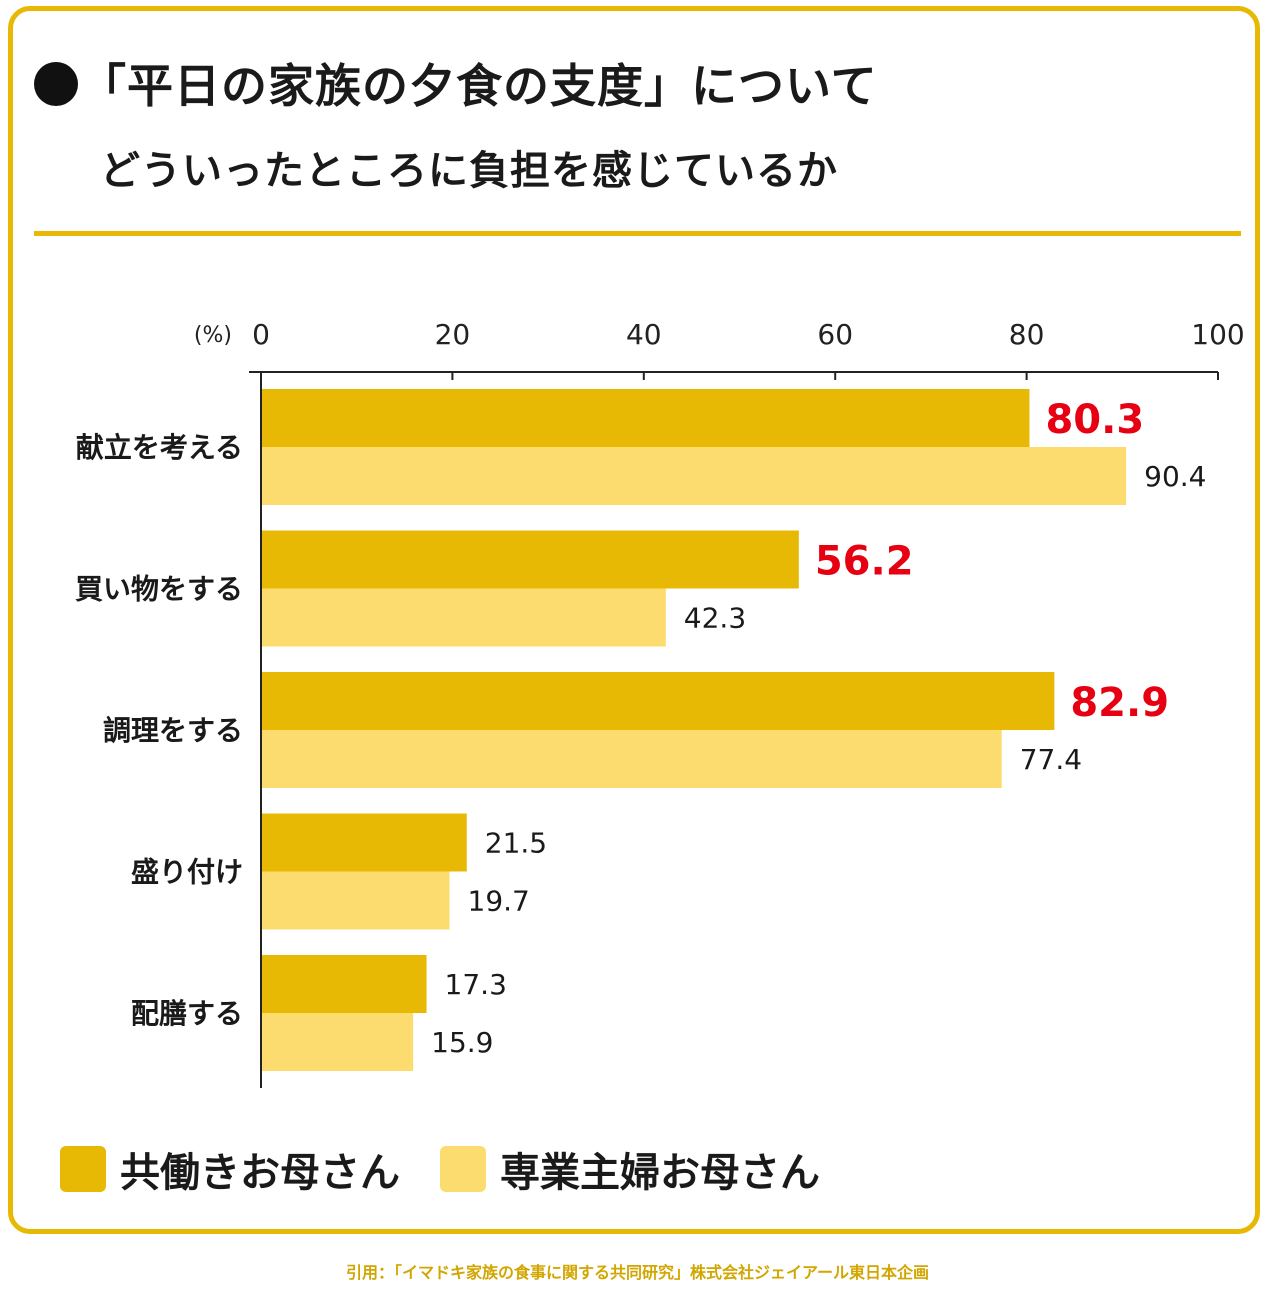 The image size is (1275, 1293). Describe the element at coordinates (469, 171) in the screenshot. I see `chart-subtitle: どういったところに負担を感じているか` at that location.